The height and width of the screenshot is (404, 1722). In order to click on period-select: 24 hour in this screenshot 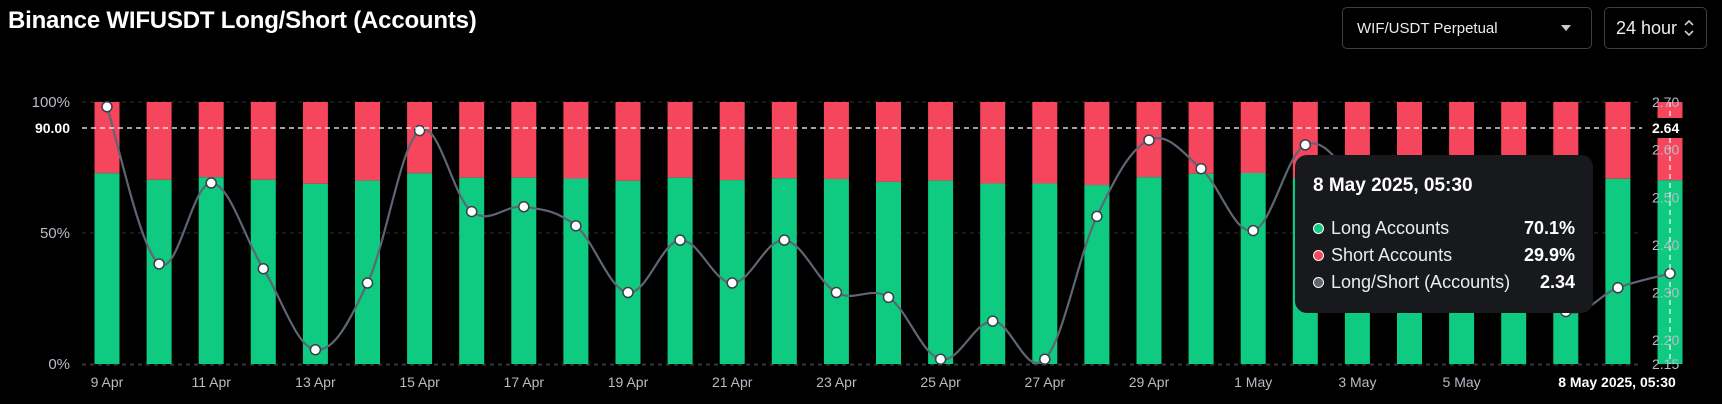, I will do `click(1655, 28)`.